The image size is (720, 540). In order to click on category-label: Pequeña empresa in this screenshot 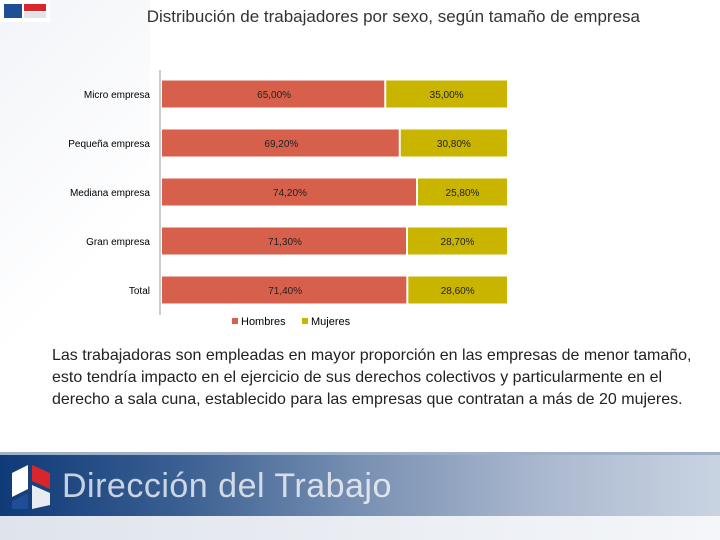, I will do `click(109, 144)`.